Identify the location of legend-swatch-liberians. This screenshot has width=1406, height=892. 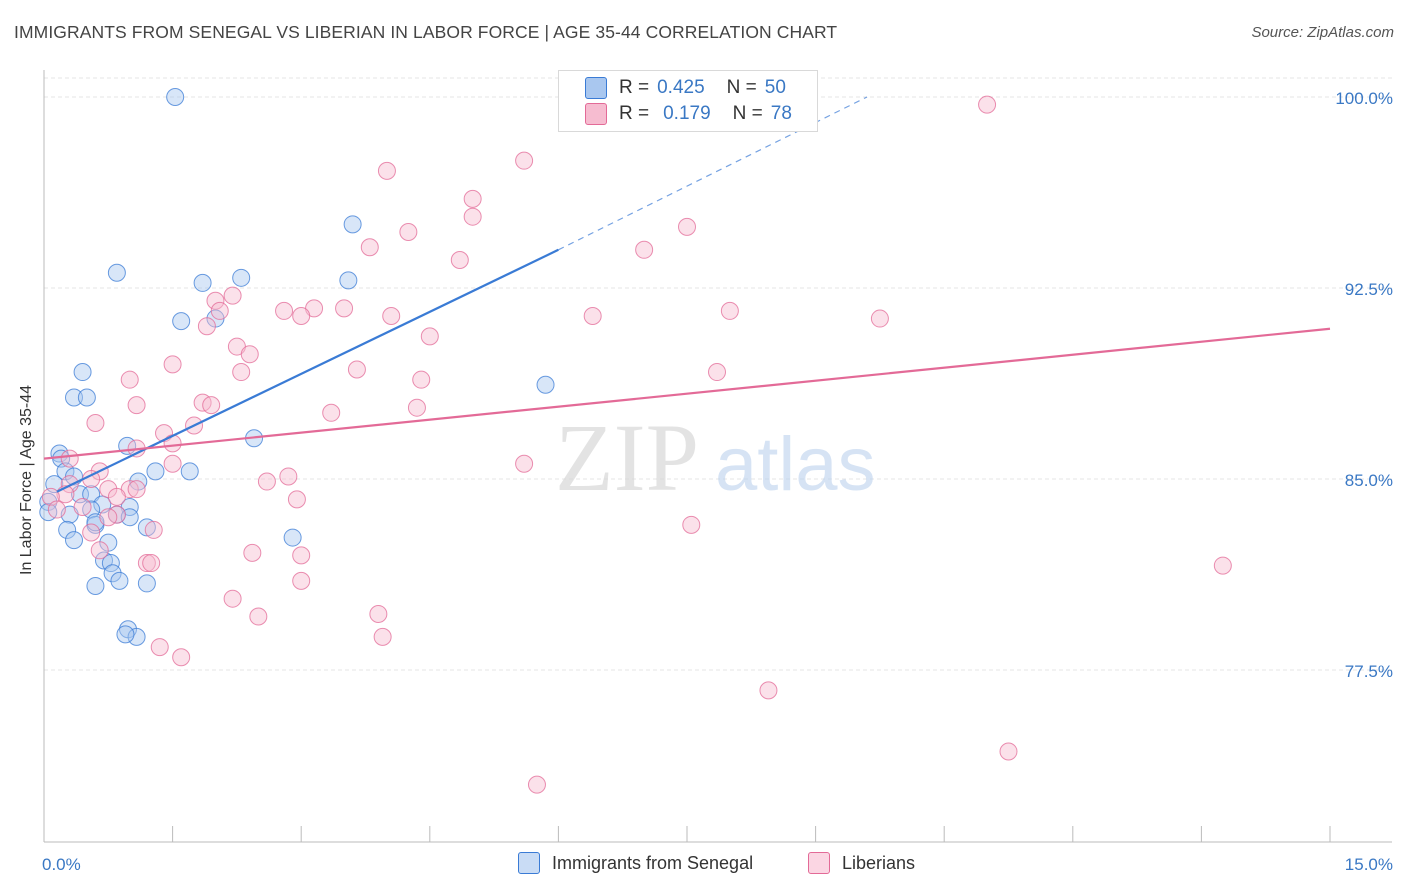
(596, 114).